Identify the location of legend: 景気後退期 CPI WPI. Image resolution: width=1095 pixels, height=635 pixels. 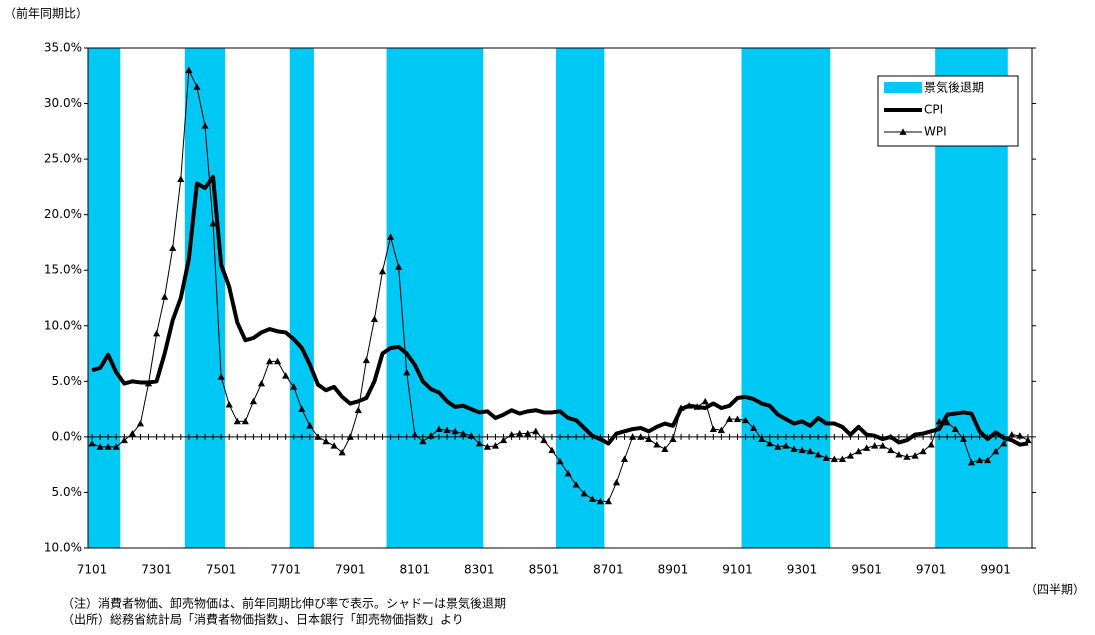
(948, 111).